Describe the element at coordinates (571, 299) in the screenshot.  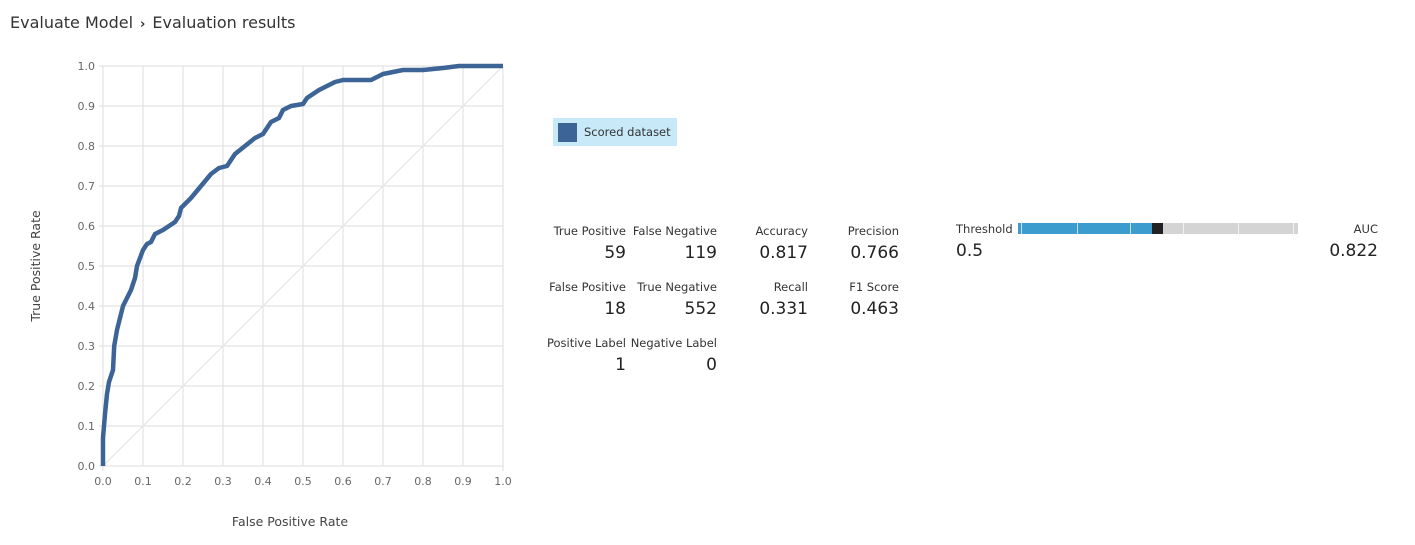
I see `metric-false-positive: False Positive 18` at that location.